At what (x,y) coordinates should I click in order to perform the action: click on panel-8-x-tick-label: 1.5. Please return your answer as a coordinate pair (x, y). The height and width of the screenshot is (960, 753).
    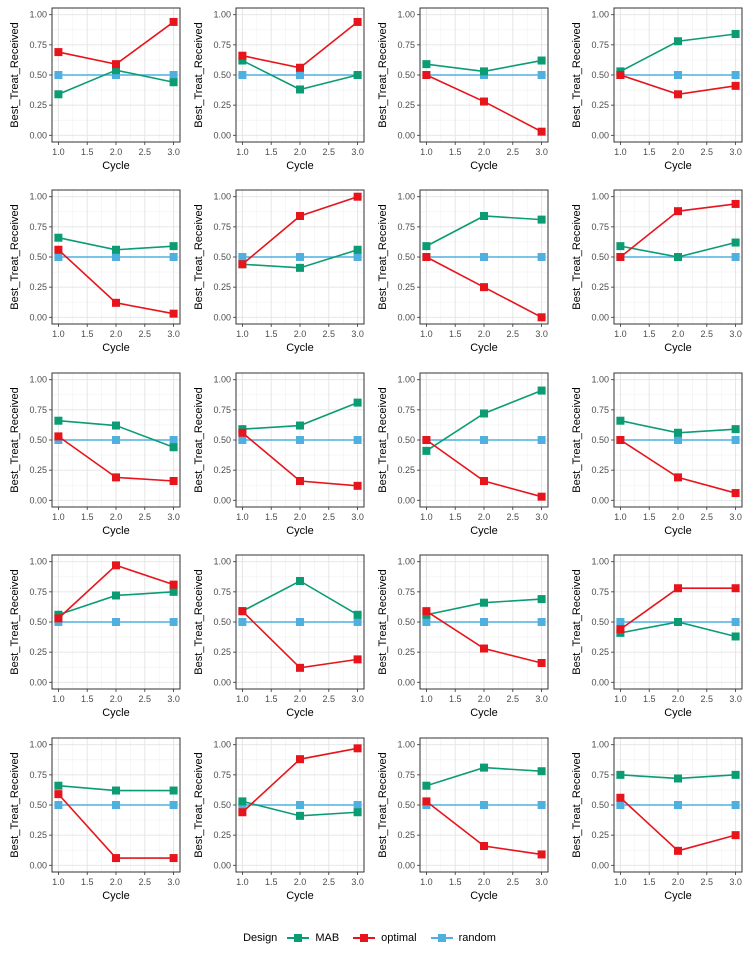
    Looking at the image, I should click on (649, 334).